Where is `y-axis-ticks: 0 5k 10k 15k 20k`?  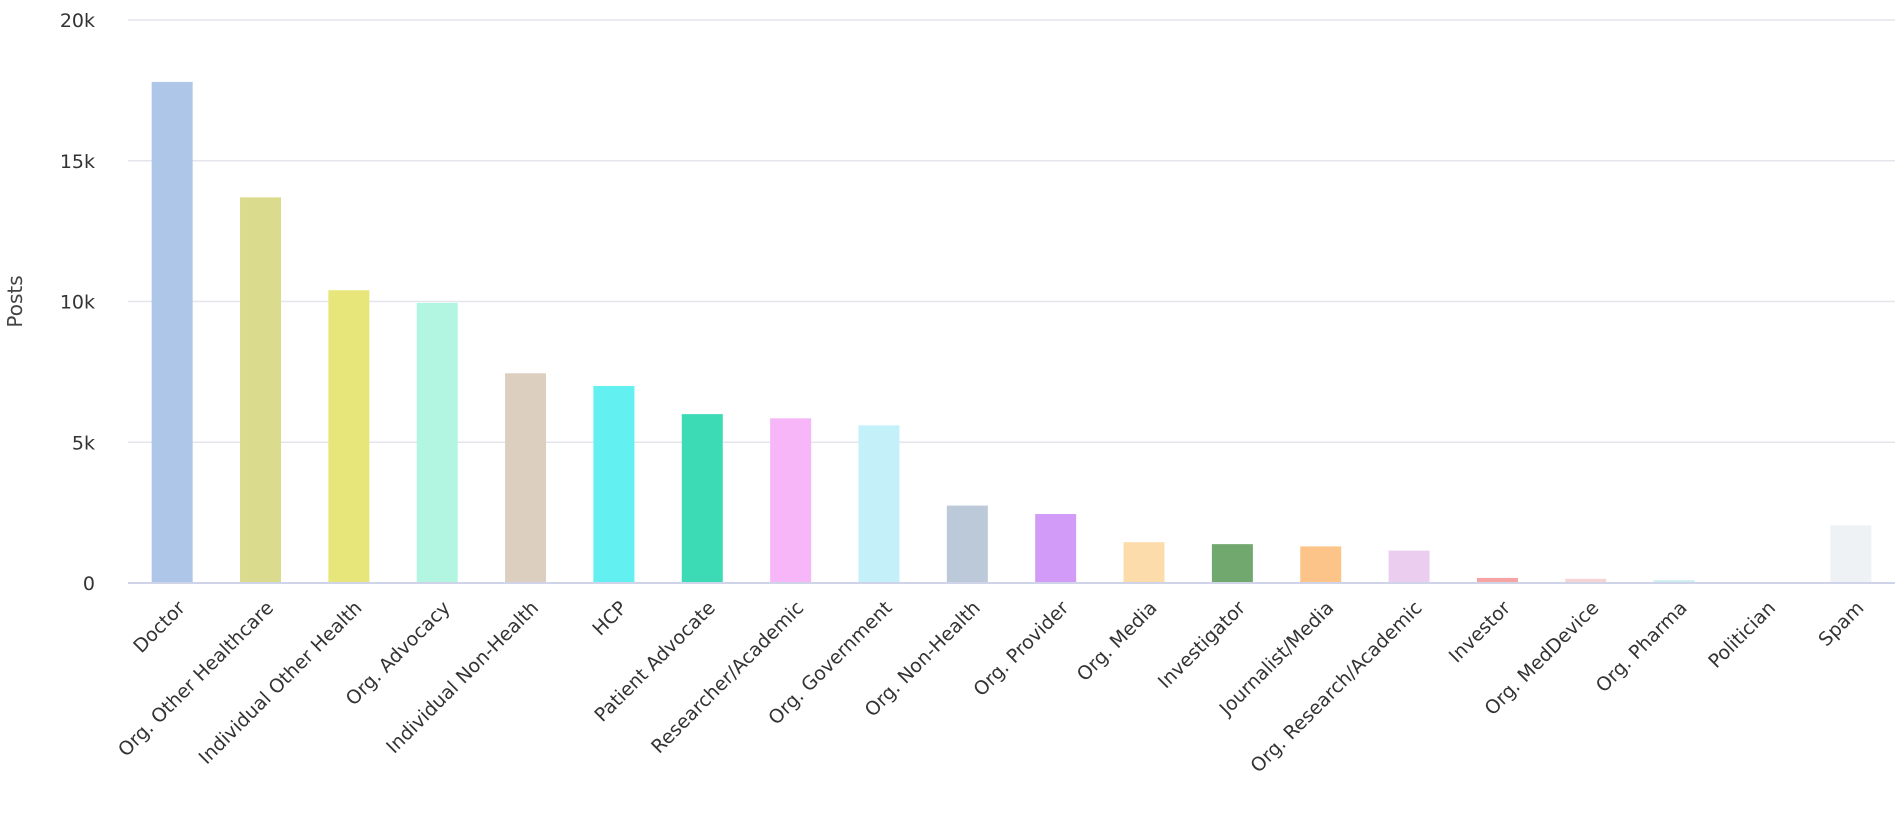 y-axis-ticks: 0 5k 10k 15k 20k is located at coordinates (77, 302).